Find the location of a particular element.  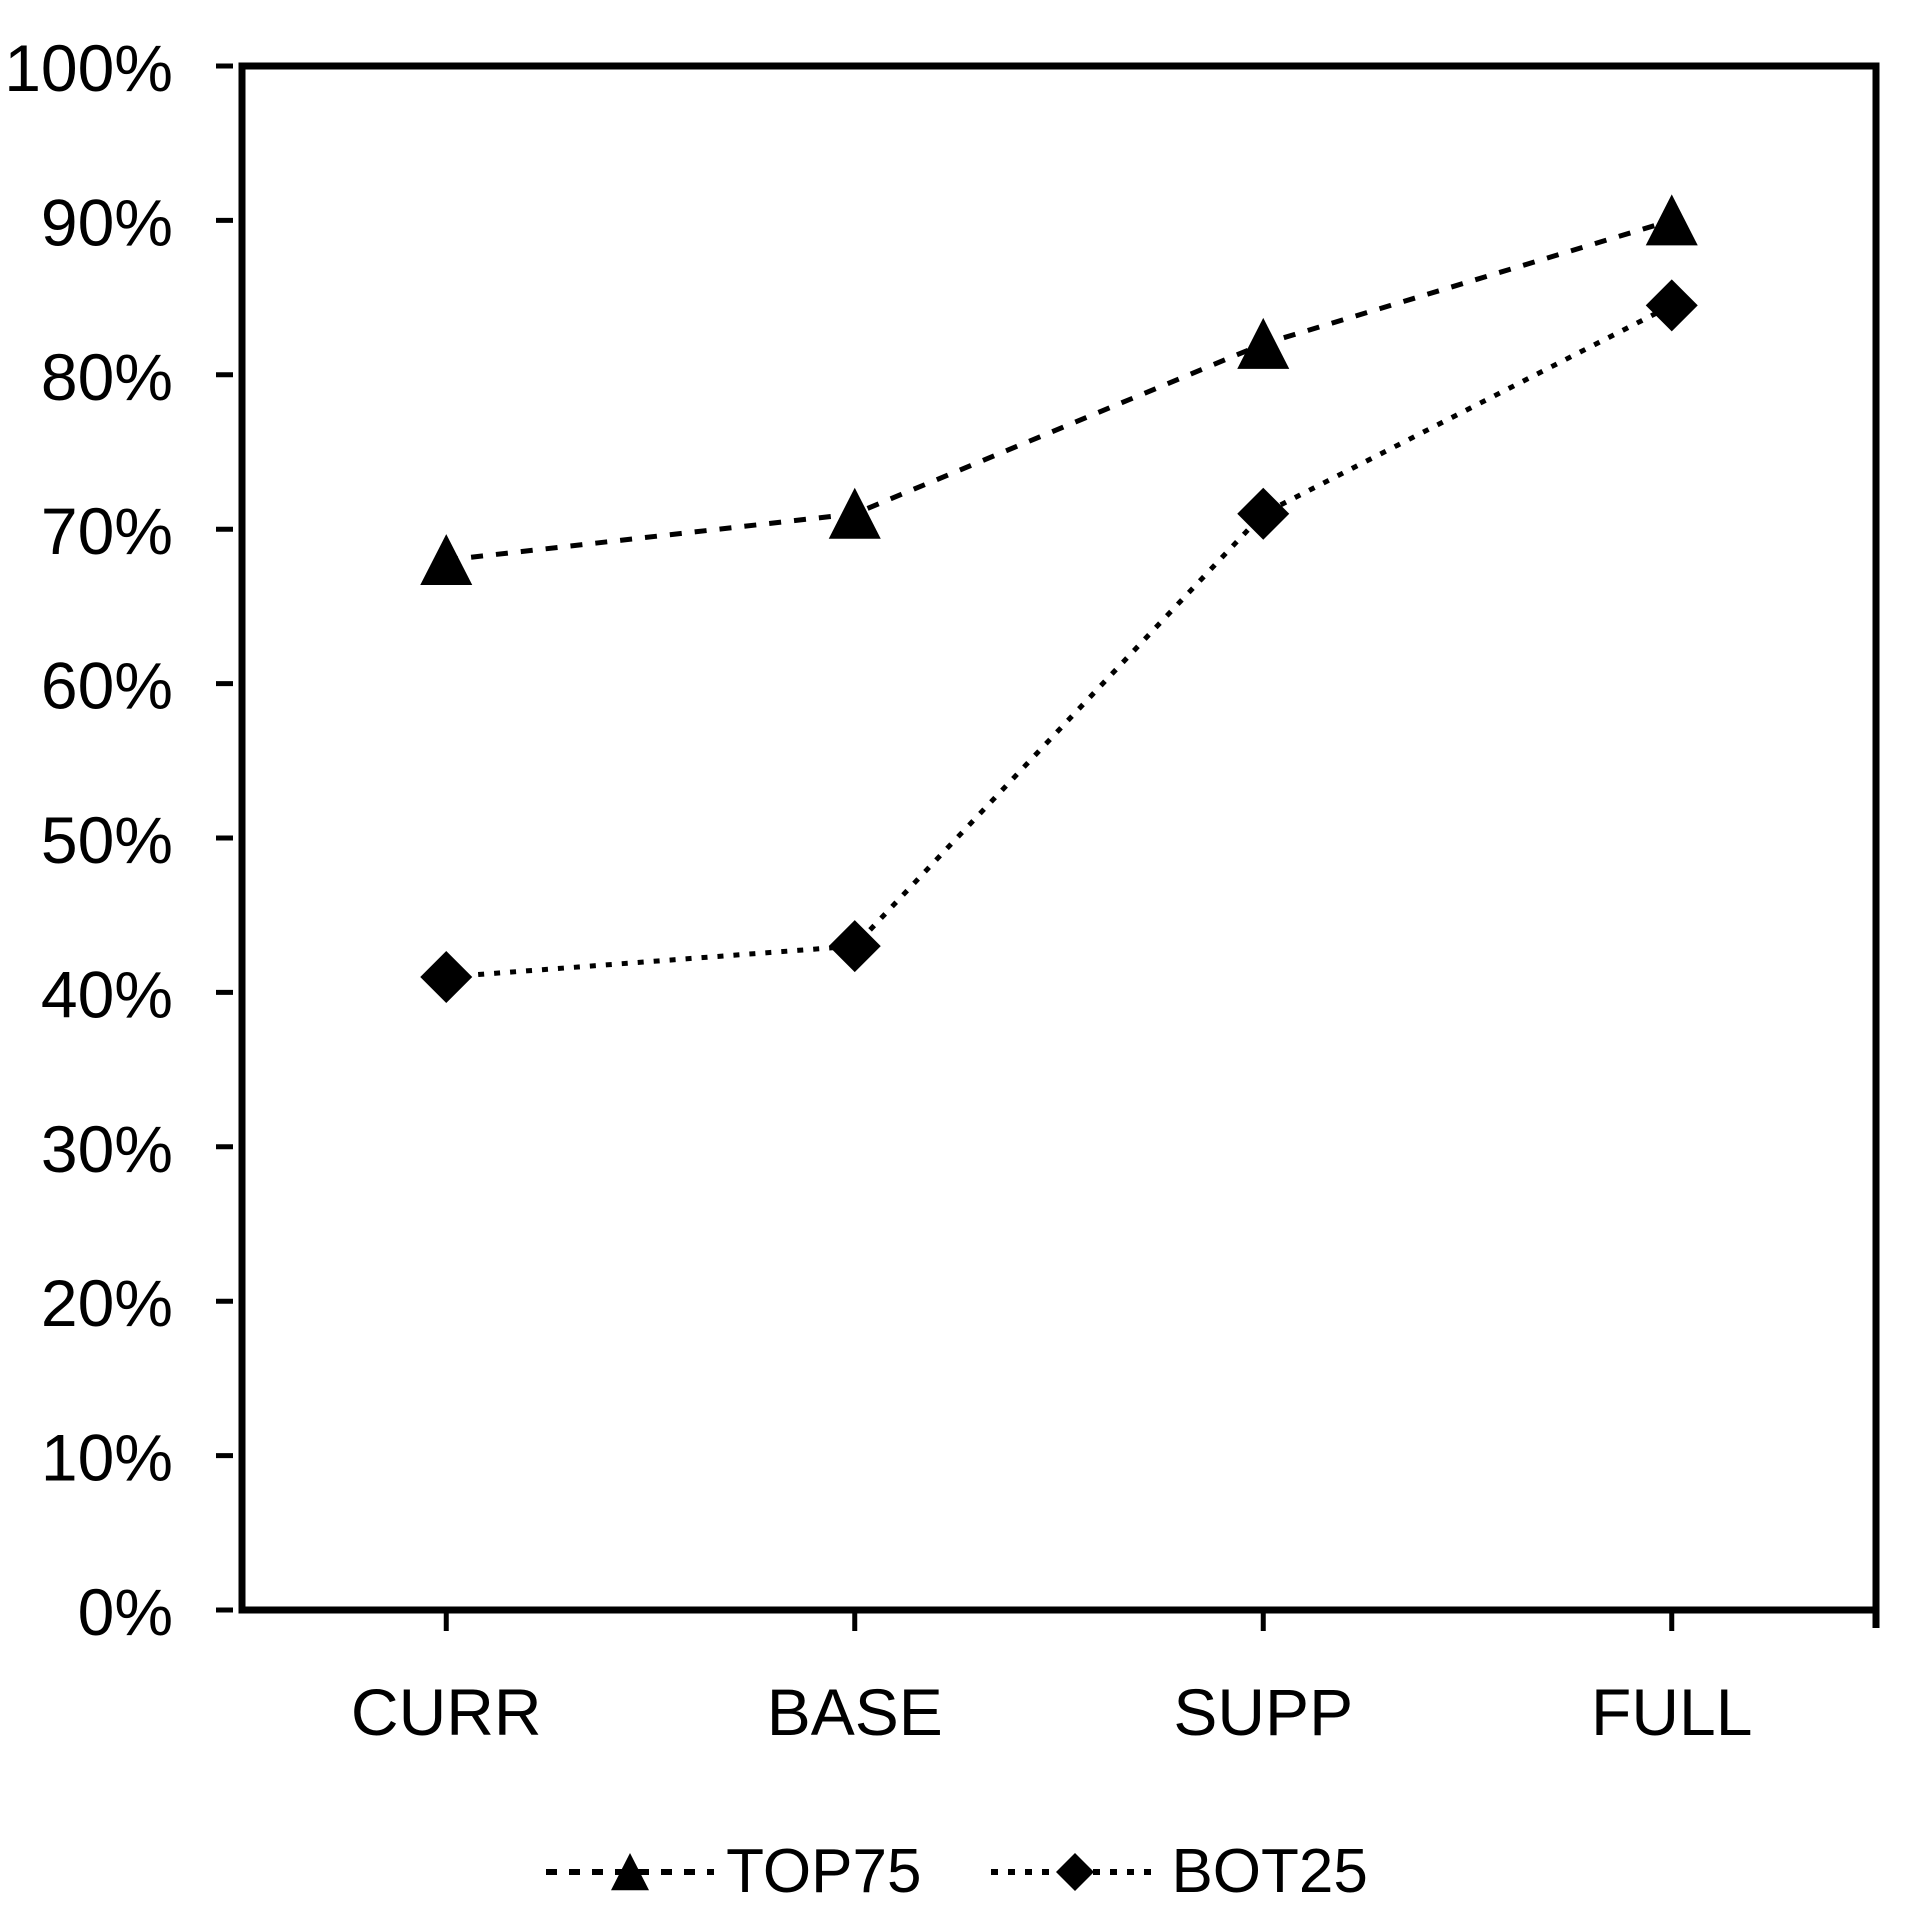

y-axis-tick-label: 90% is located at coordinates (107, 222).